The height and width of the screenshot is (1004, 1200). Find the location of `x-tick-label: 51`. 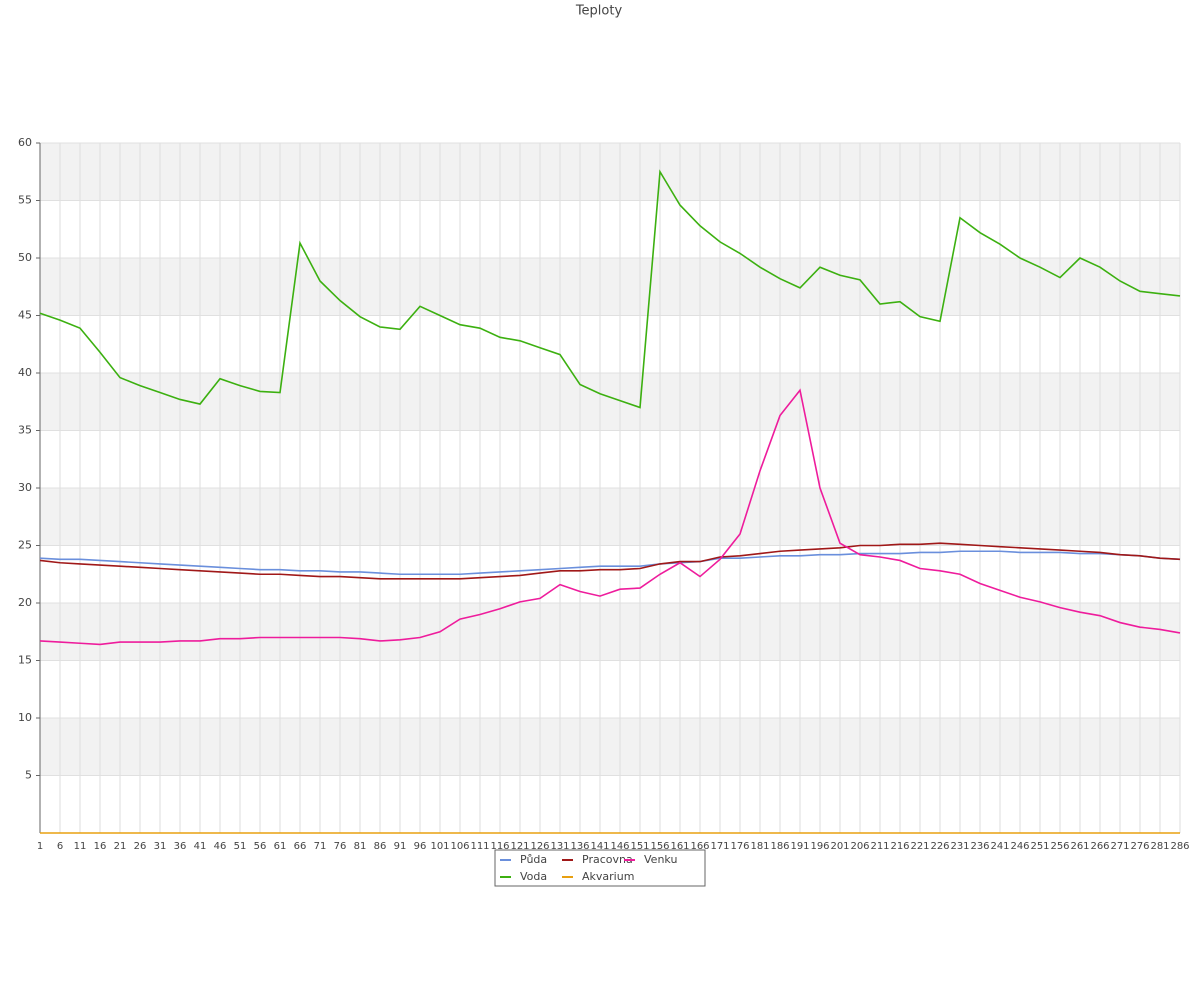

x-tick-label: 51 is located at coordinates (240, 846).